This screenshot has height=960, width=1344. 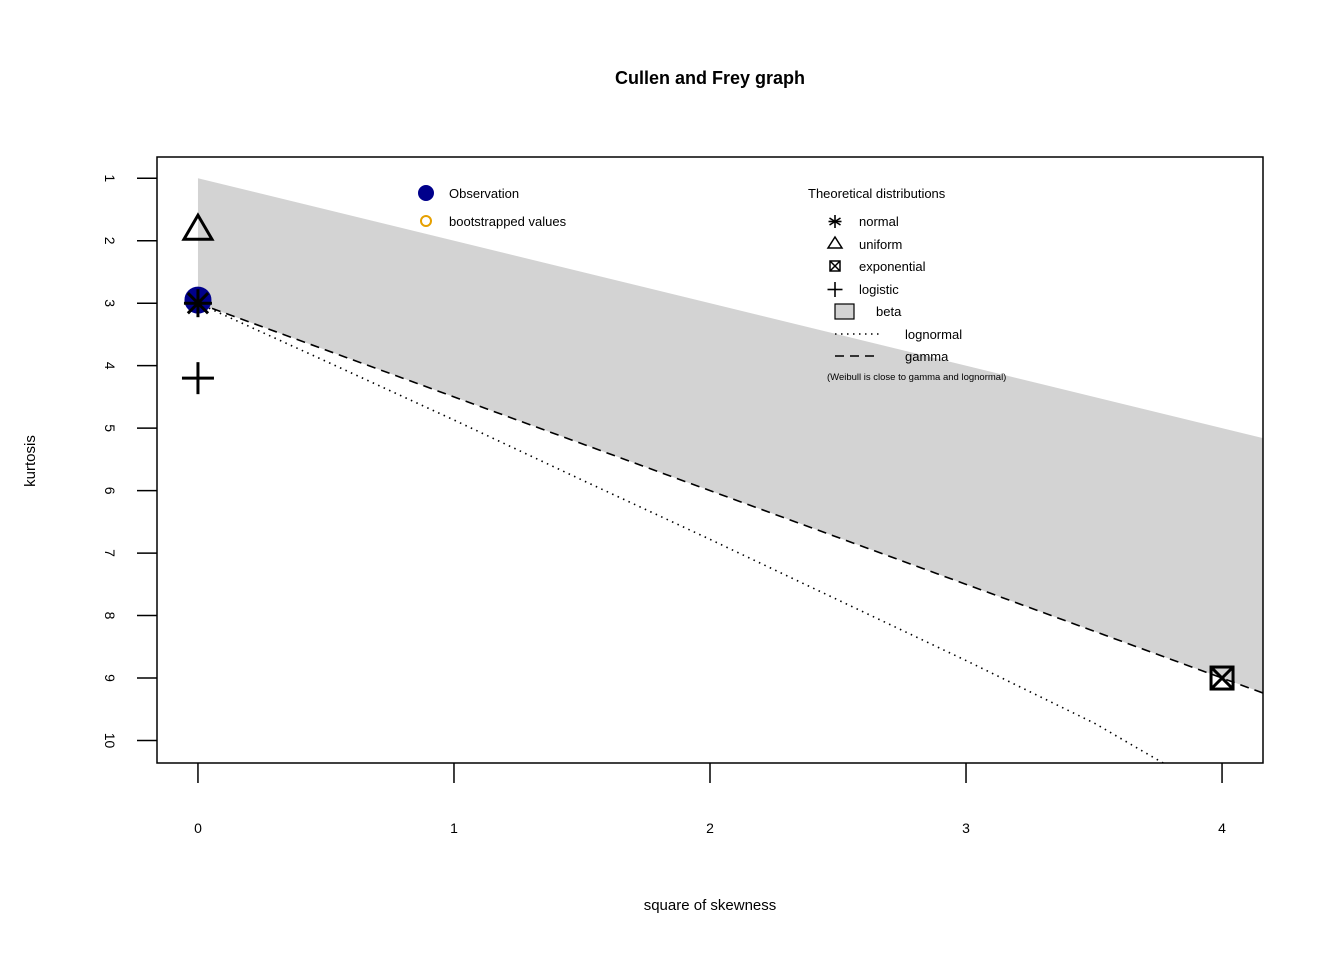 What do you see at coordinates (835, 221) in the screenshot?
I see `asterisk-icon` at bounding box center [835, 221].